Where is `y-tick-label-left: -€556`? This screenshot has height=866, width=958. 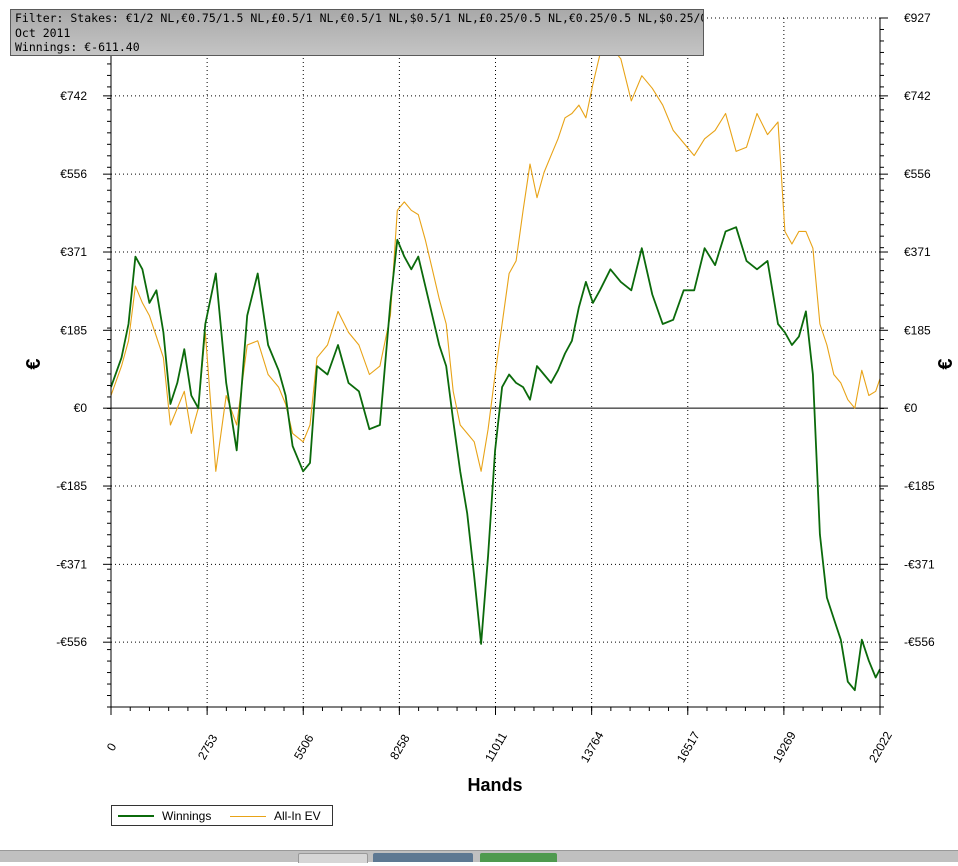
y-tick-label-left: -€556 is located at coordinates (71, 642).